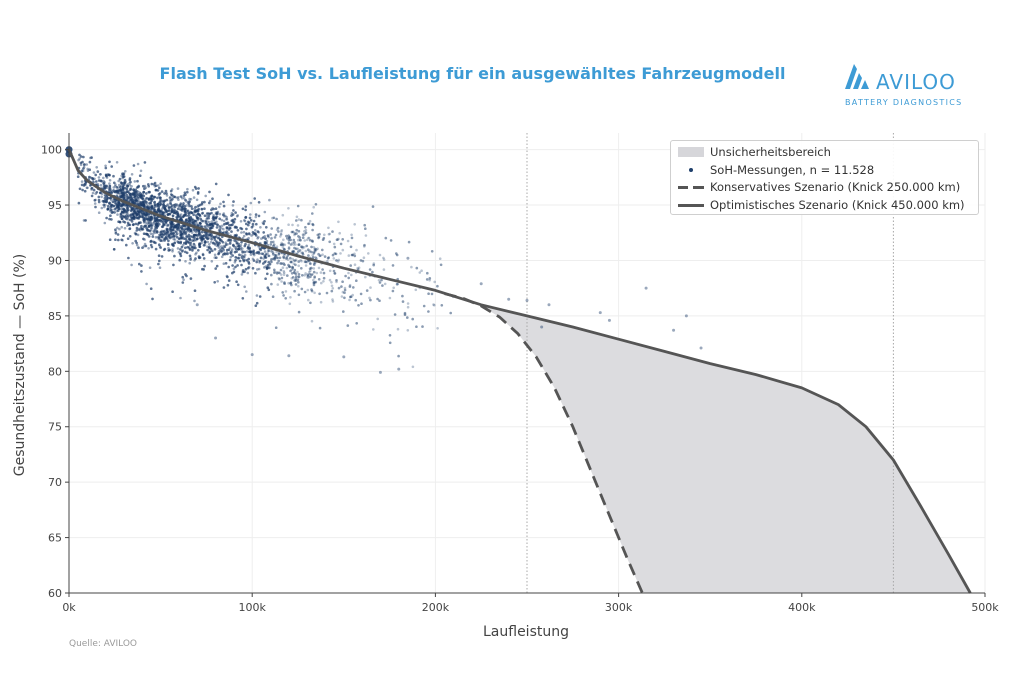 The width and height of the screenshot is (1010, 673). I want to click on legend-label-measurements: SoH-Messungen, n = 11.528, so click(792, 170).